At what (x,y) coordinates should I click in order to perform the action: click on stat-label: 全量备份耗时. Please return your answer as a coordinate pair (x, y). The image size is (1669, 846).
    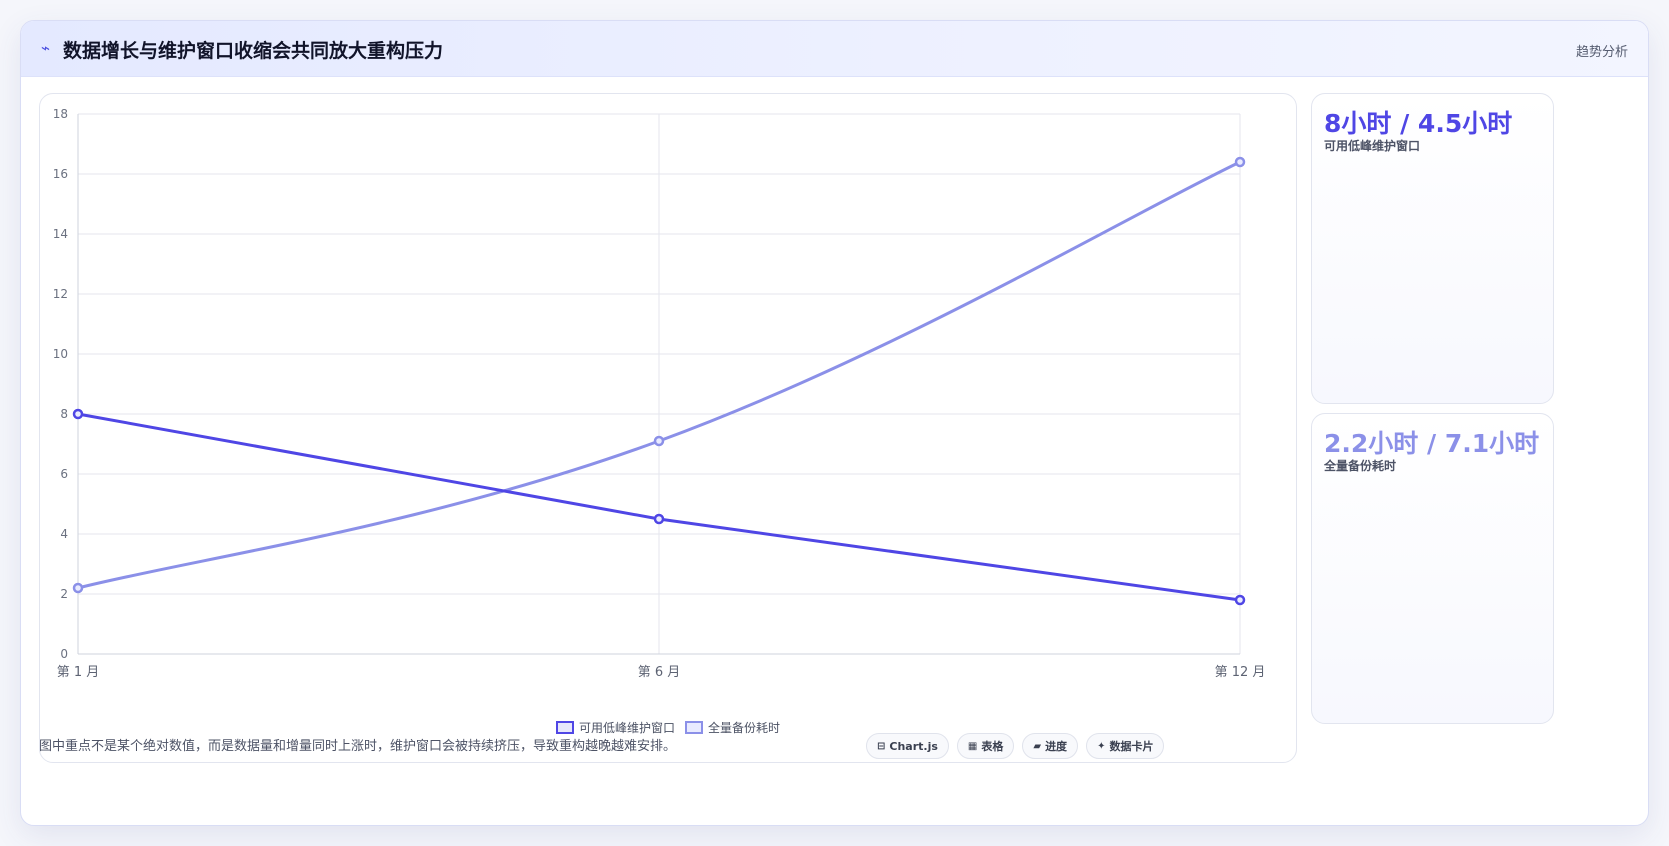
    Looking at the image, I should click on (1360, 466).